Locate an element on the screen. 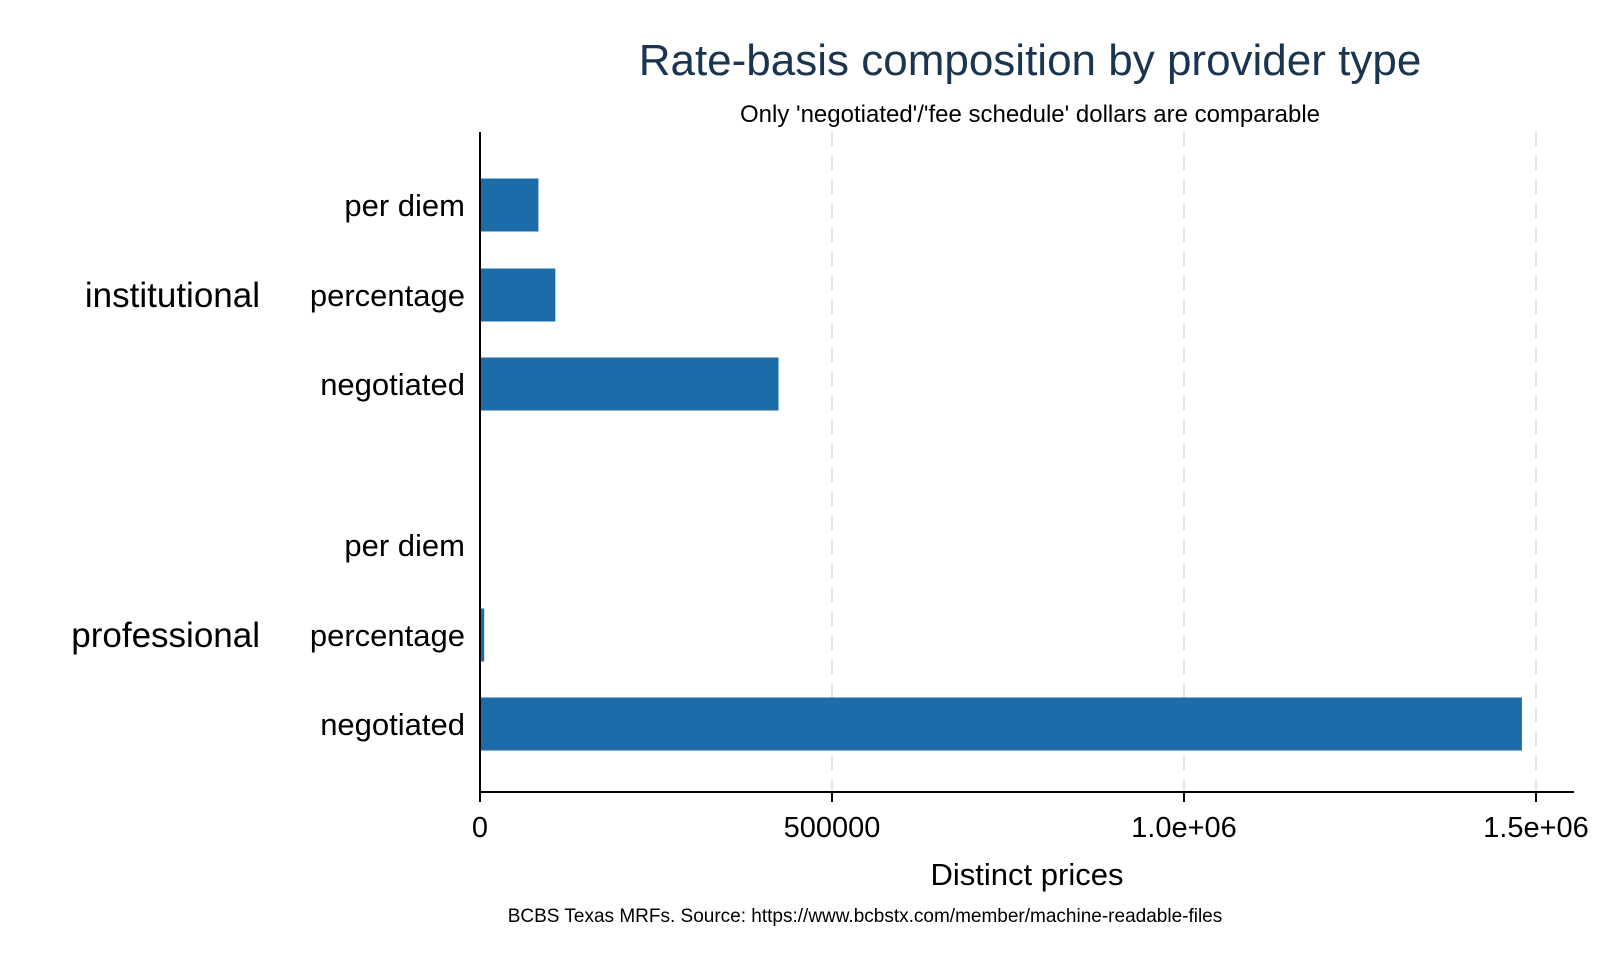 The image size is (1600, 960). bar-professional-percentage is located at coordinates (482, 635).